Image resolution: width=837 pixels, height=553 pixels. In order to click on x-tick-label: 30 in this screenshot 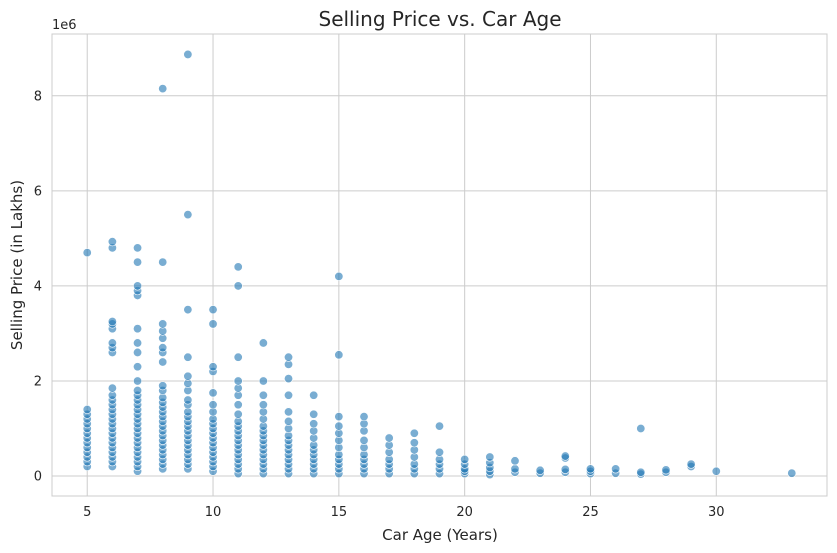, I will do `click(716, 512)`.